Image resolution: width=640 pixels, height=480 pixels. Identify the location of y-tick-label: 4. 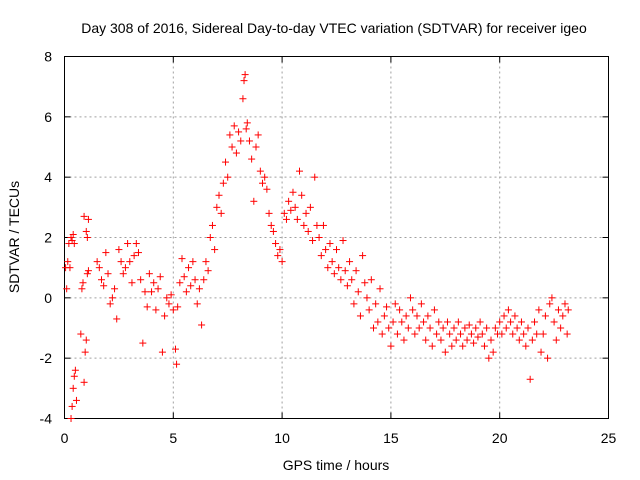
(48, 177).